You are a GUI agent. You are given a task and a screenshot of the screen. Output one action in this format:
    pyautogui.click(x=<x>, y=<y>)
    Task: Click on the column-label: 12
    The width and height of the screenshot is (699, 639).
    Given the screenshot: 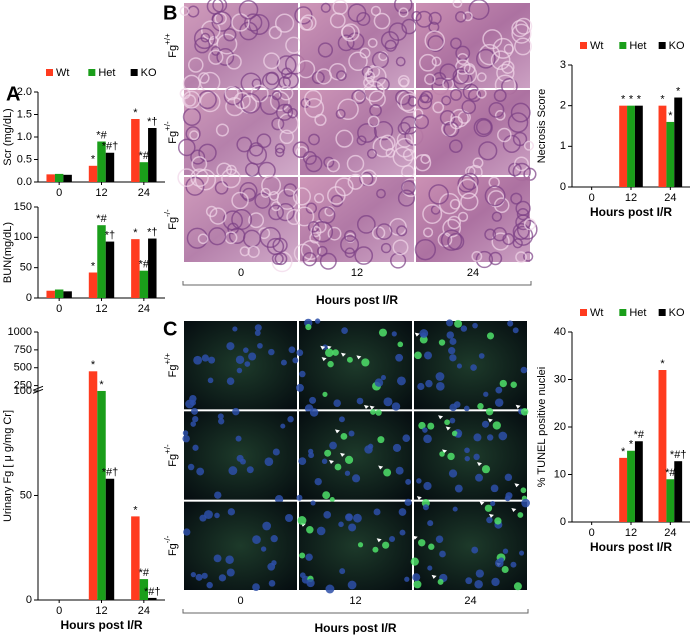 What is the action you would take?
    pyautogui.click(x=355, y=601)
    